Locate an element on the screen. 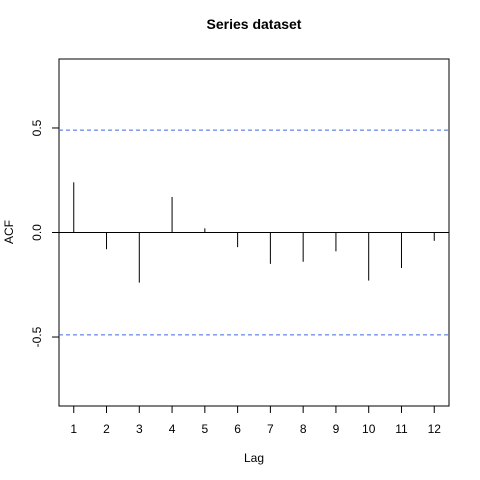 The width and height of the screenshot is (480, 480). x-tick-label-11: 11 is located at coordinates (401, 429).